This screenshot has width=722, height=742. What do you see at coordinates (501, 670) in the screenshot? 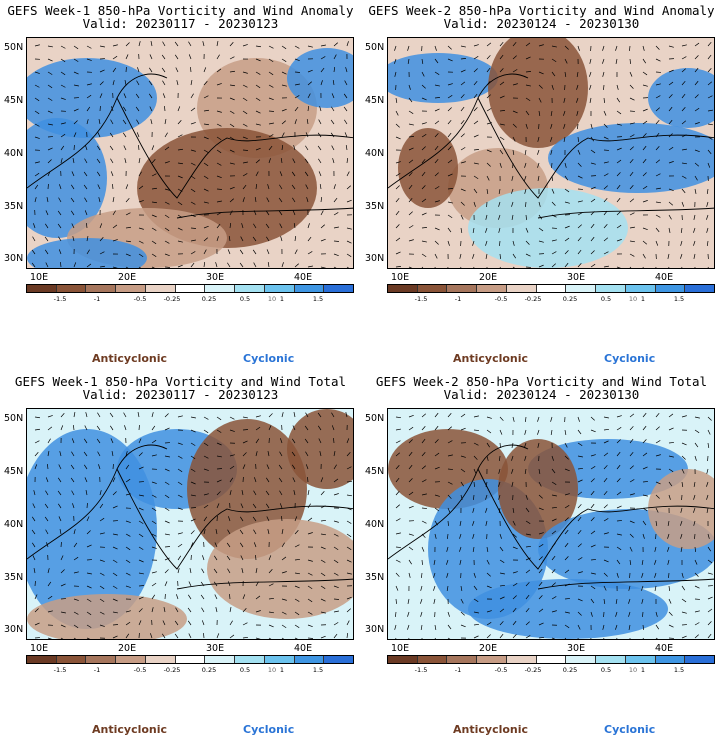
I see `colorbar-label: -0.5` at bounding box center [501, 670].